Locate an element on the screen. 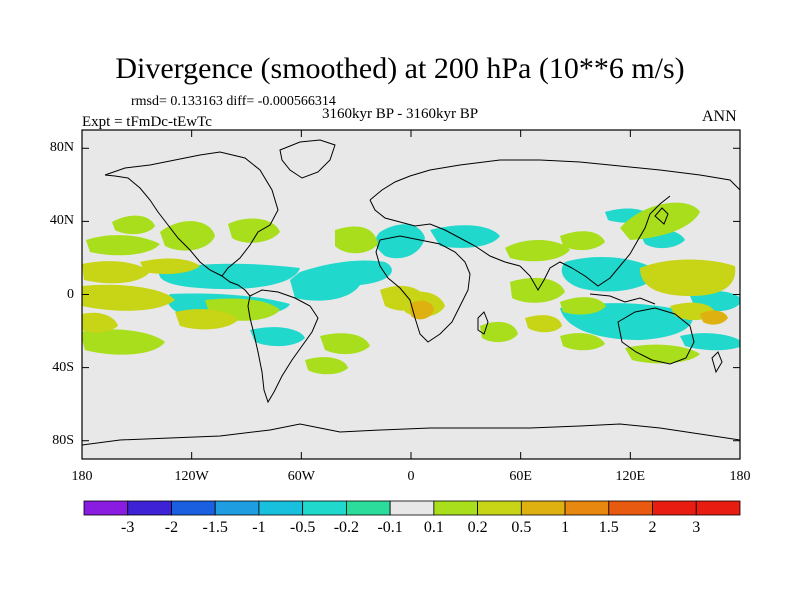 Image resolution: width=800 pixels, height=600 pixels. colorbar-label: 1 is located at coordinates (565, 527).